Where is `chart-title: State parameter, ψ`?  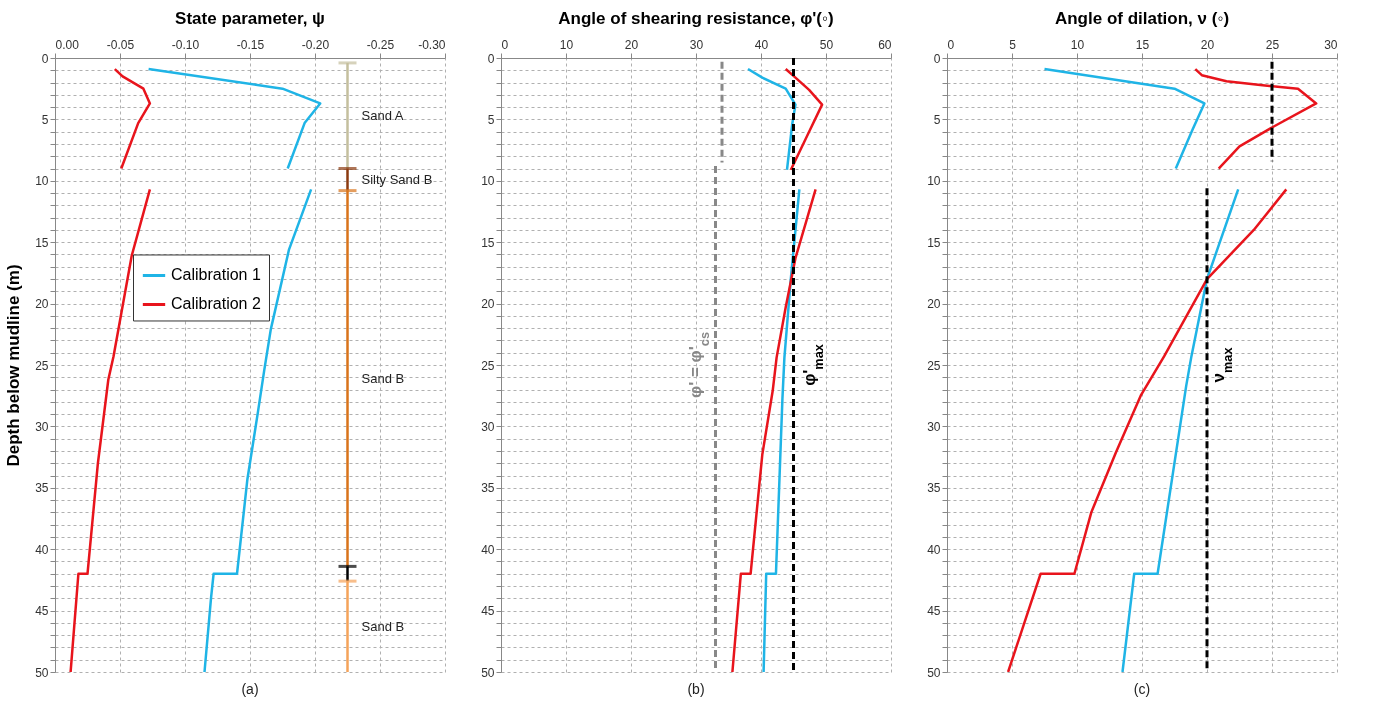 chart-title: State parameter, ψ is located at coordinates (250, 18).